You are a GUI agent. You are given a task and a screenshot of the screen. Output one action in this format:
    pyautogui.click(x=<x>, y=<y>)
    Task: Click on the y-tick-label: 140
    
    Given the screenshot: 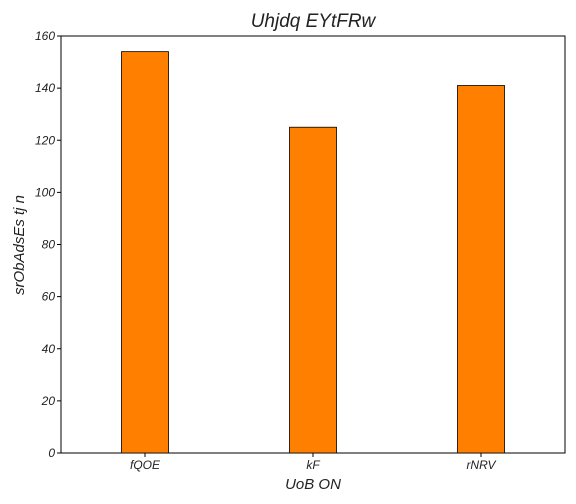 What is the action you would take?
    pyautogui.click(x=45, y=88)
    